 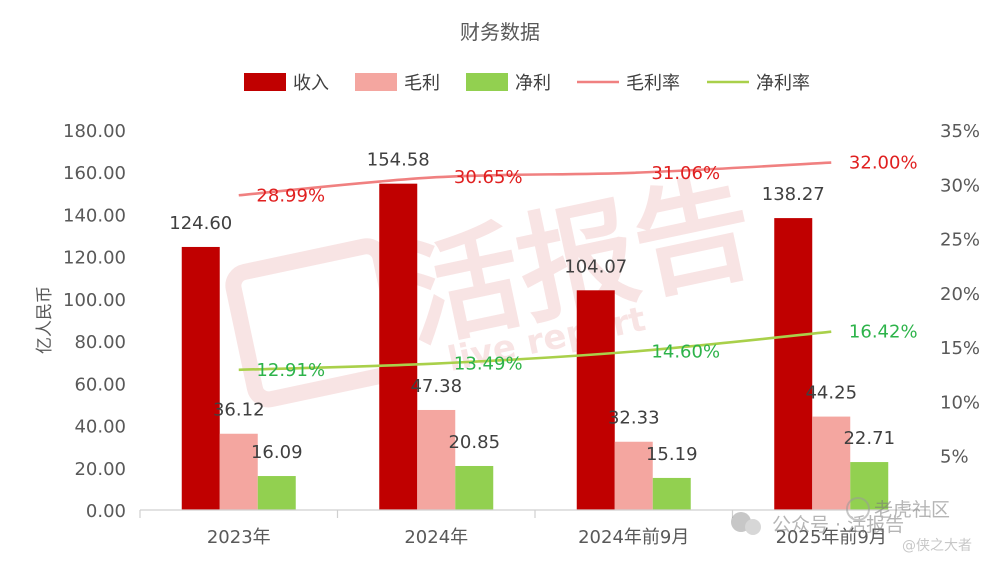 I want to click on bar-value-label: 104.07, so click(x=595, y=266).